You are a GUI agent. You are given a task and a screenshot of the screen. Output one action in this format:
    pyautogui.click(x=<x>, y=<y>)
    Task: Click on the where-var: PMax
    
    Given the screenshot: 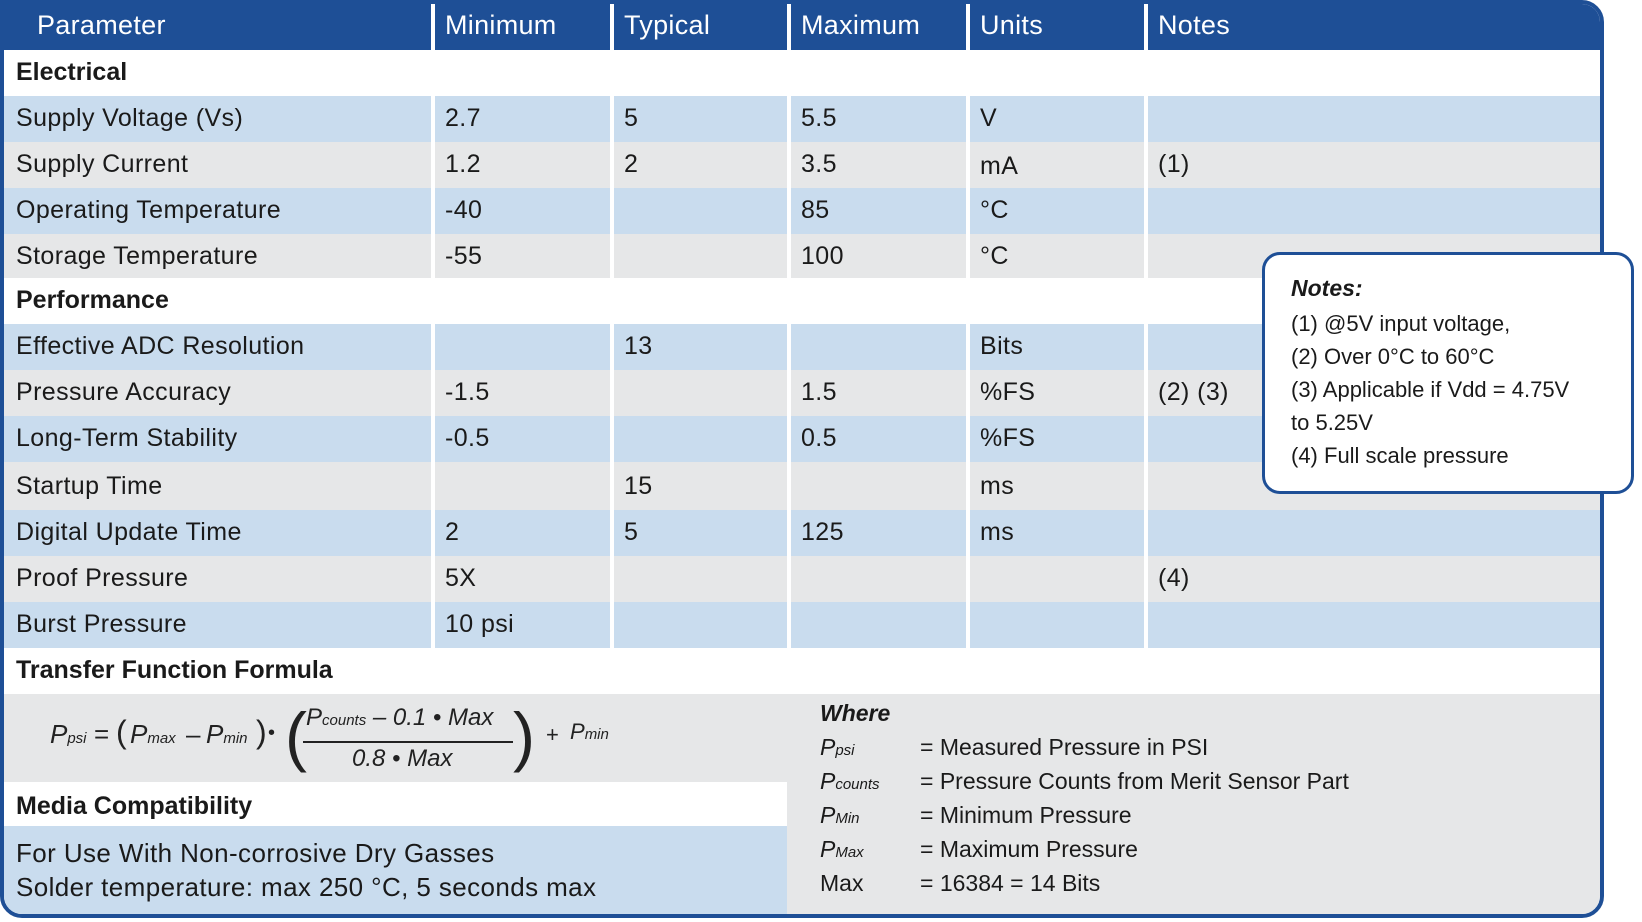 What is the action you would take?
    pyautogui.click(x=842, y=849)
    